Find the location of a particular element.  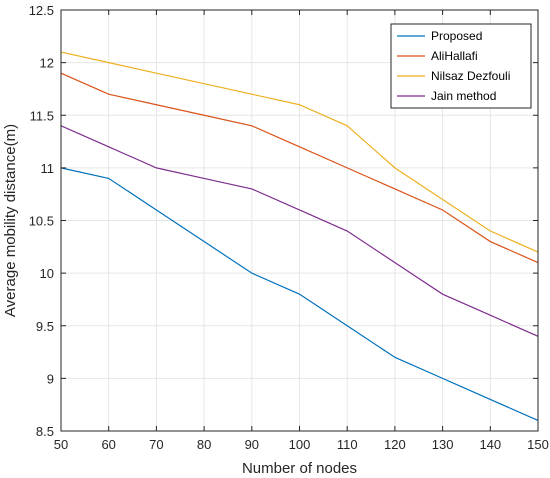

legend-box is located at coordinates (461, 66).